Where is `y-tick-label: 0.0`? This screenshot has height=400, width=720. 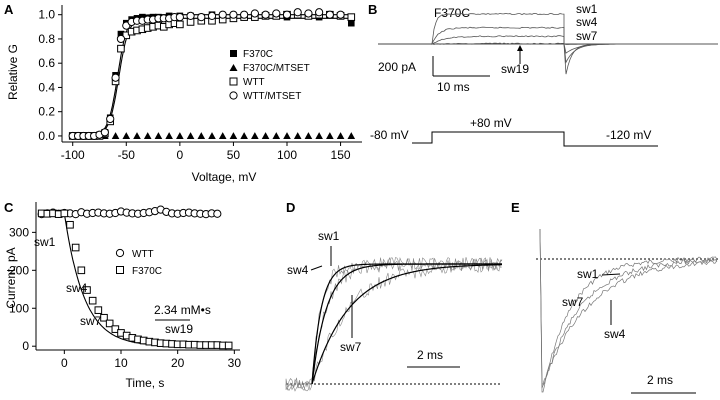 y-tick-label: 0.0 is located at coordinates (46, 136).